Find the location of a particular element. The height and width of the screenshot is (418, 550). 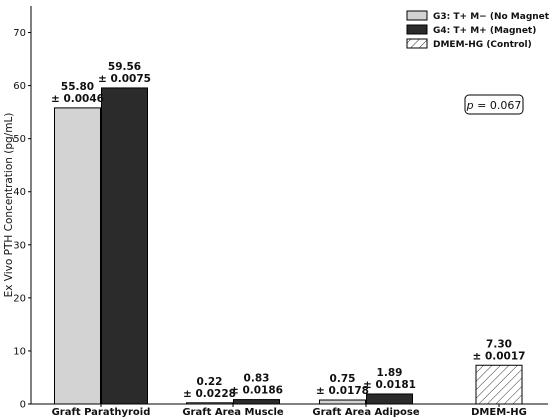

x-tick-label: Graft Area Muscle is located at coordinates (233, 412).